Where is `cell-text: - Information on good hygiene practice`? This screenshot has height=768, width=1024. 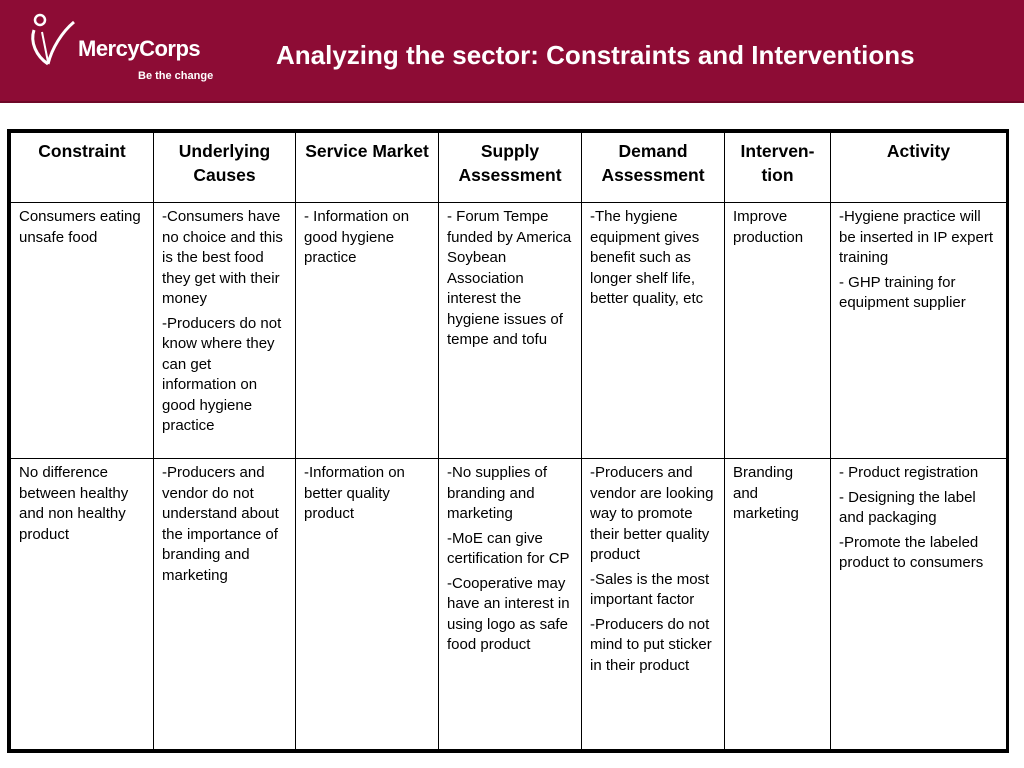
cell-text: - Information on good hygiene practice is located at coordinates (357, 237).